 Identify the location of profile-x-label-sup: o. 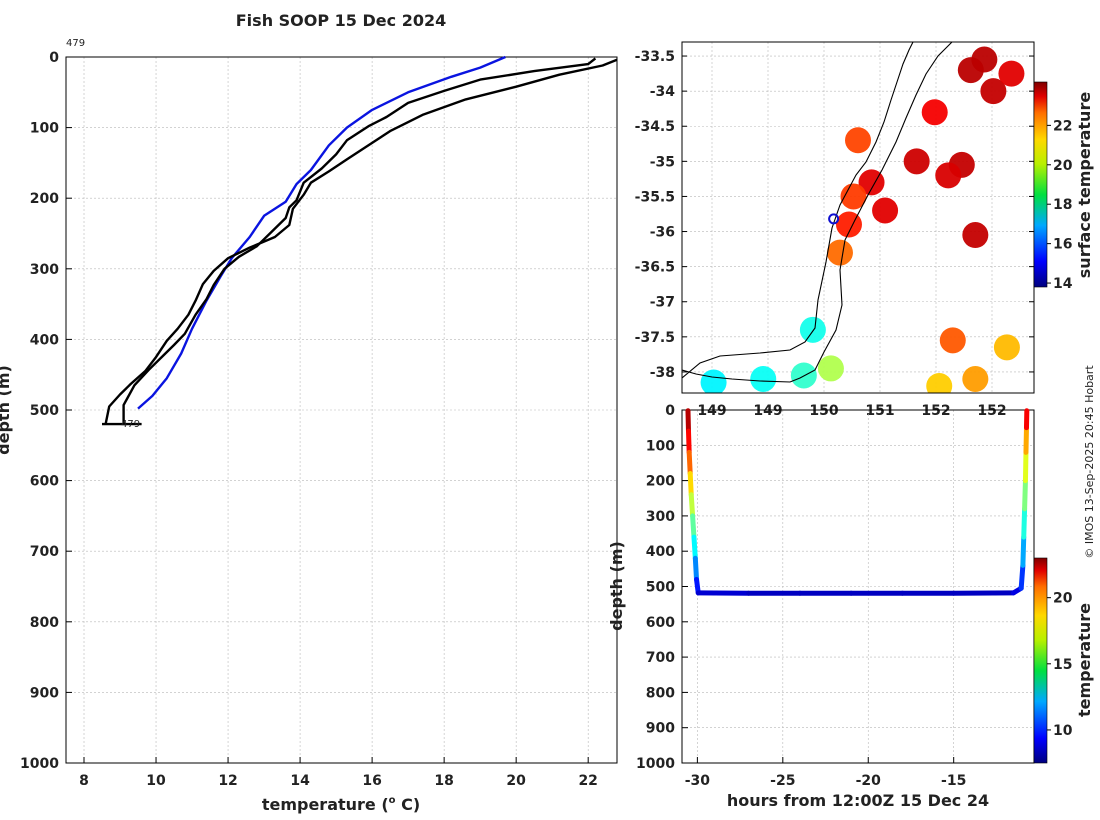
(392, 800).